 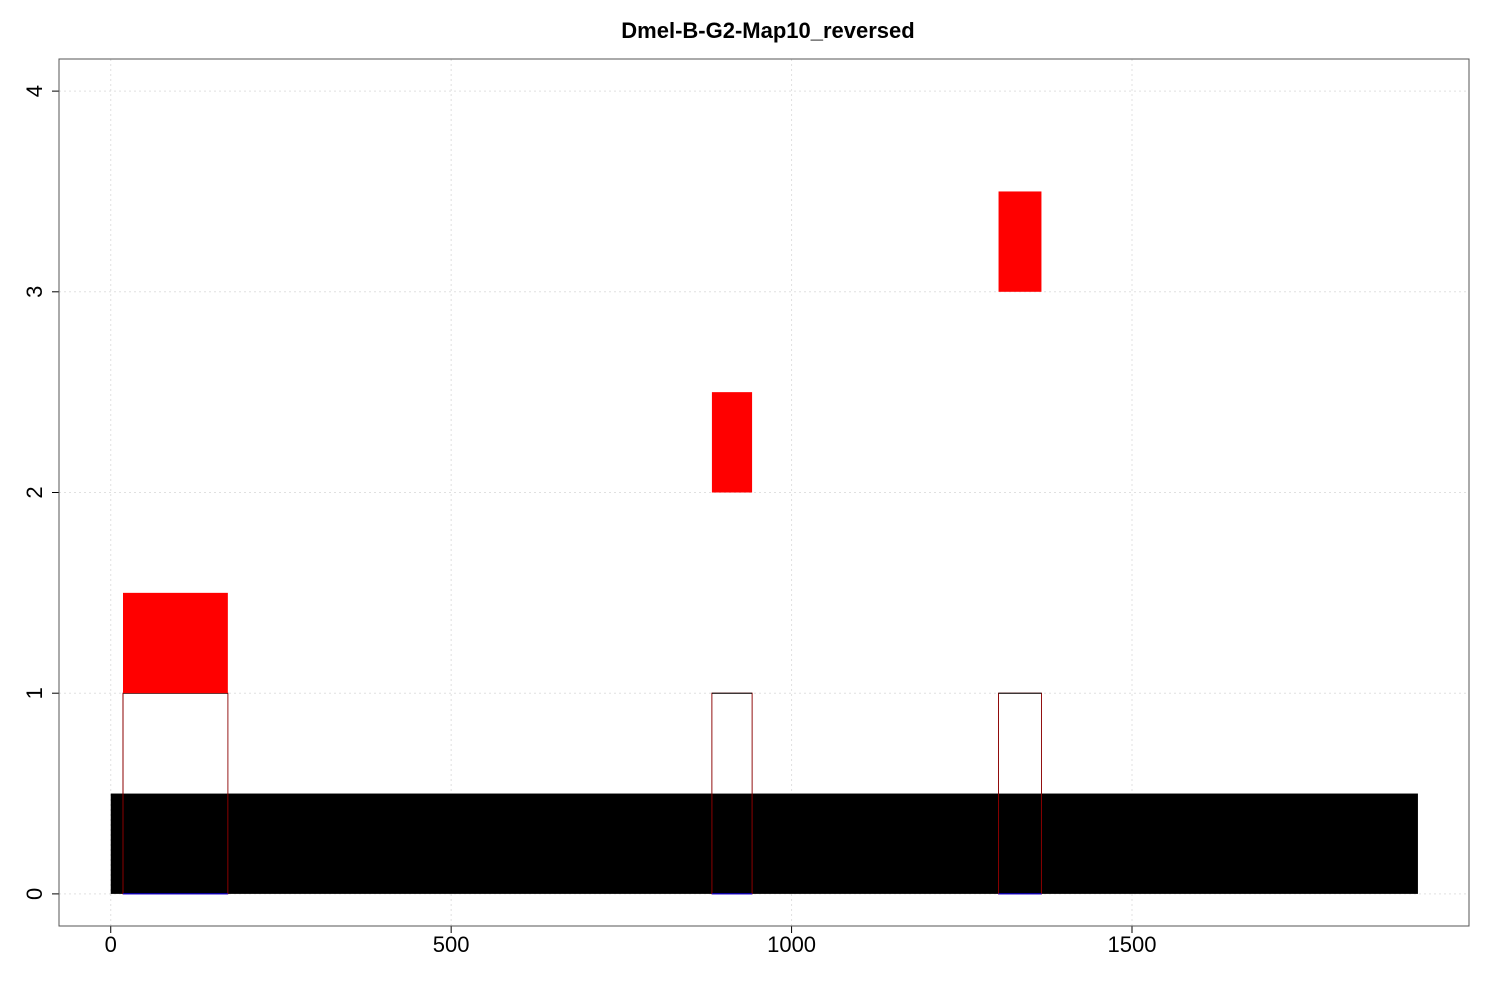 What do you see at coordinates (451, 944) in the screenshot?
I see `x-tick-label-1: 500` at bounding box center [451, 944].